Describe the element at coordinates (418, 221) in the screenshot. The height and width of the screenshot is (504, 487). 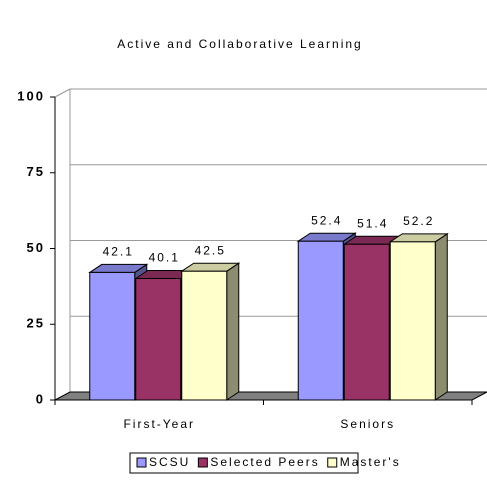
I see `data-label: 52.2` at that location.